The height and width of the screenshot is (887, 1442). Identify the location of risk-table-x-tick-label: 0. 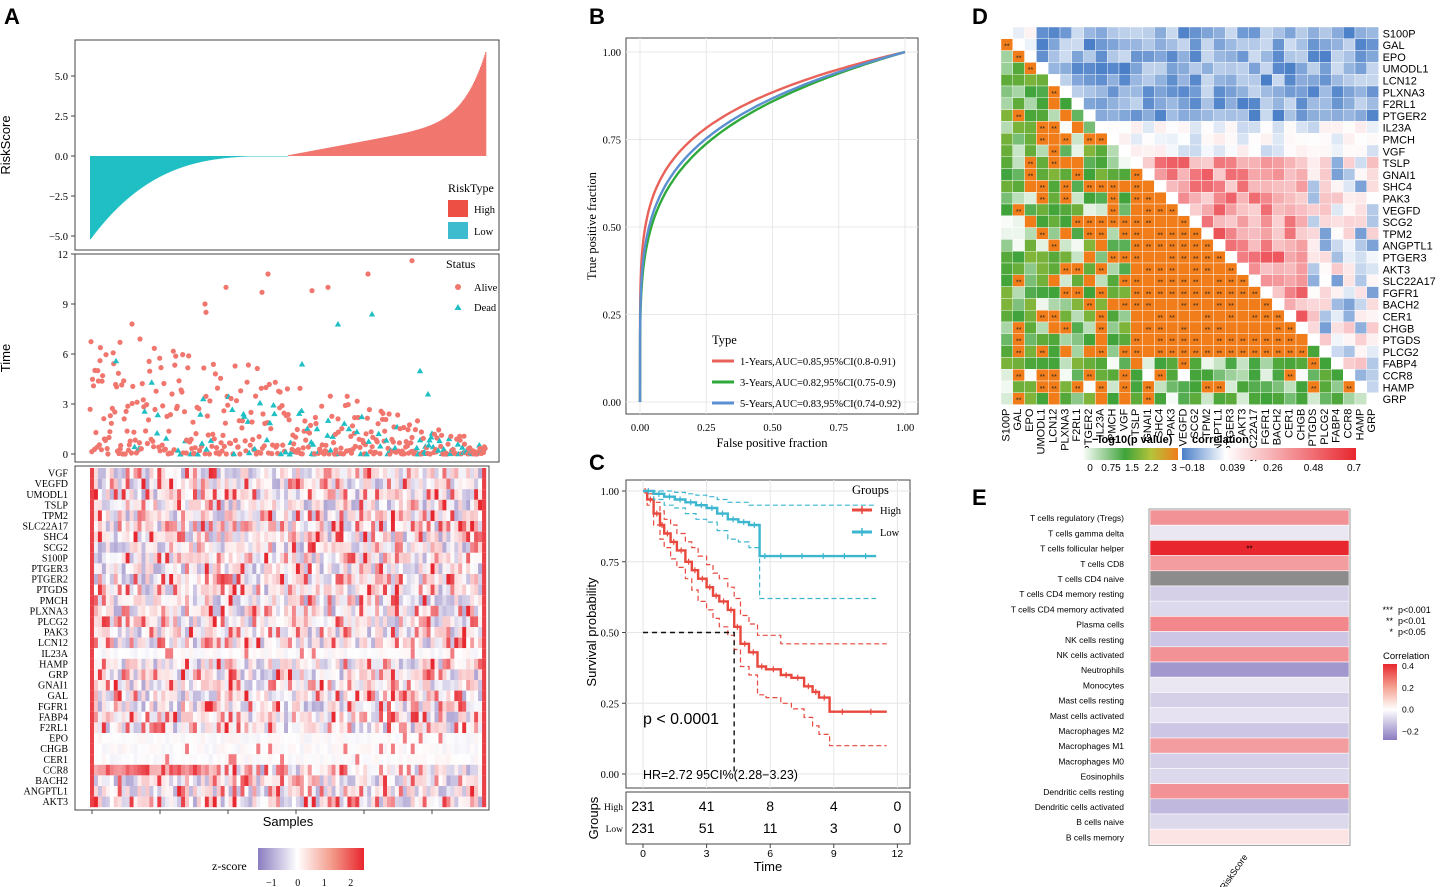
(643, 854).